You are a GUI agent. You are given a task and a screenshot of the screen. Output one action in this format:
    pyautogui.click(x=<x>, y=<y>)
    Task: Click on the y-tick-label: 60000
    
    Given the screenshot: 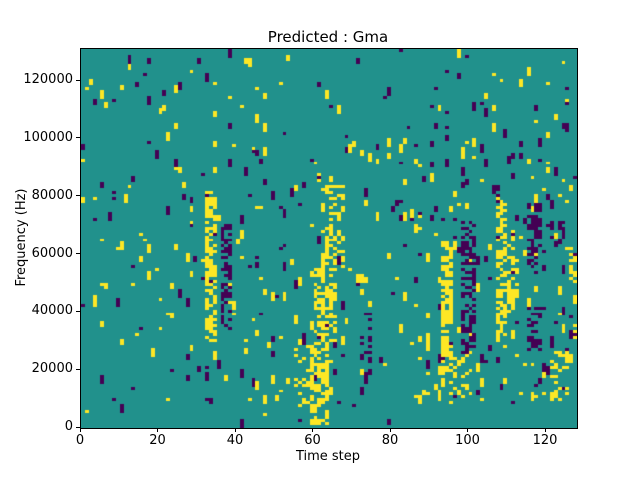 What is the action you would take?
    pyautogui.click(x=52, y=253)
    